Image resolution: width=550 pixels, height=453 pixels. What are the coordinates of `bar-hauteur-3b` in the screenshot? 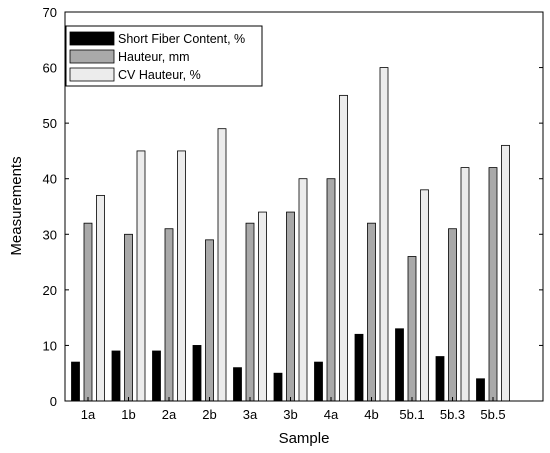 It's located at (290, 306).